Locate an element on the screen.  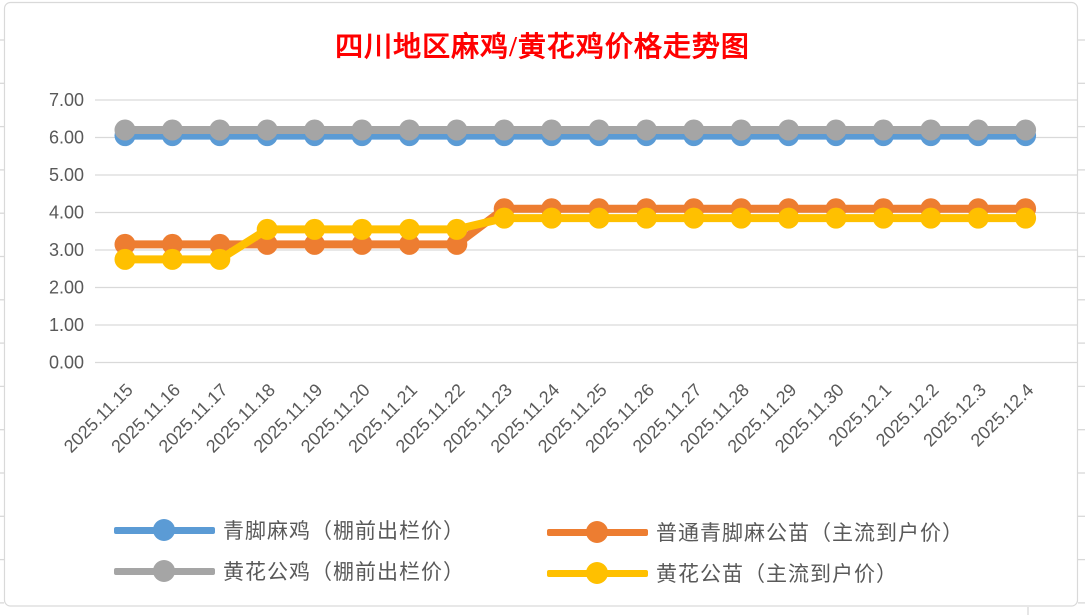
legend-item-qingjiaomaji: 青脚麻鸡（棚前出栏价） is located at coordinates (289, 530).